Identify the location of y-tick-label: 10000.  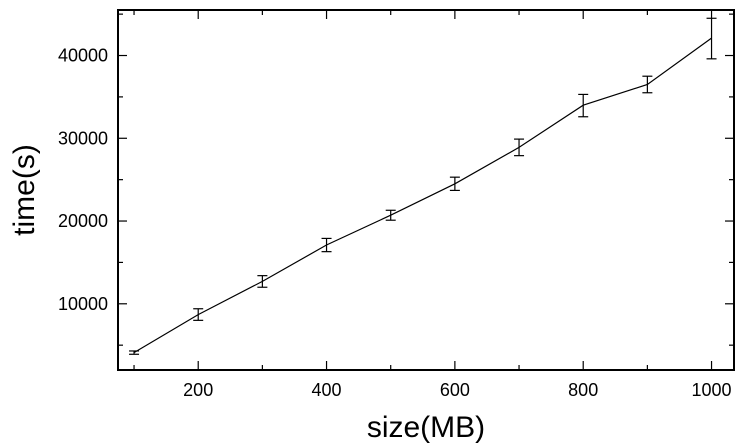
(83, 304).